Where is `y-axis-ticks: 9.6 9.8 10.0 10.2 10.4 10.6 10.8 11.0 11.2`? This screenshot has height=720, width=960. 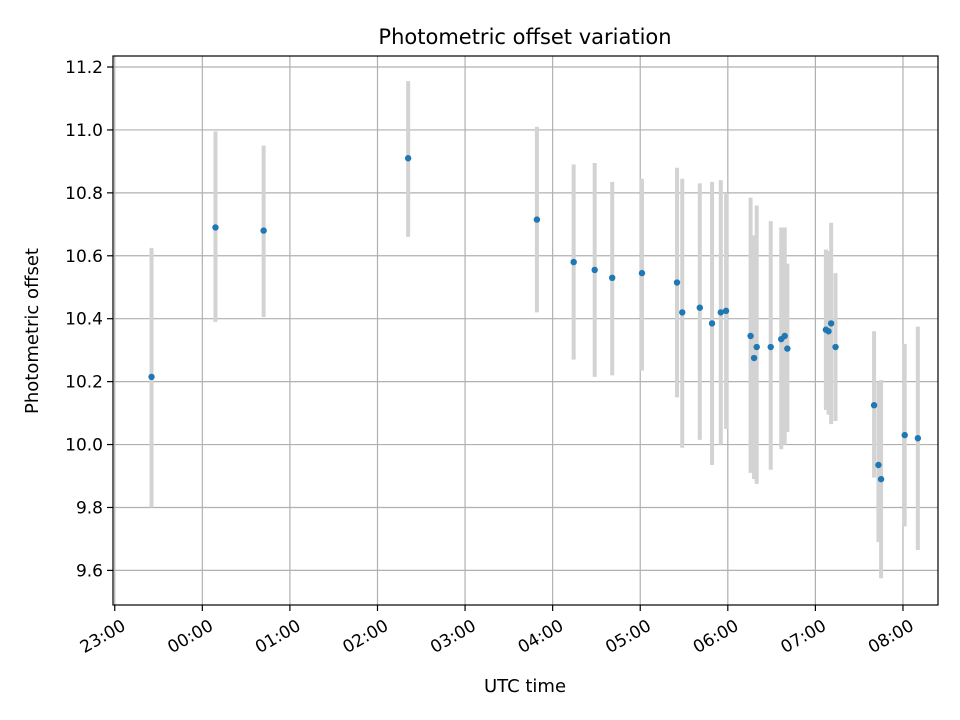
y-axis-ticks: 9.6 9.8 10.0 10.2 10.4 10.6 10.8 11.0 11.2 is located at coordinates (89, 319).